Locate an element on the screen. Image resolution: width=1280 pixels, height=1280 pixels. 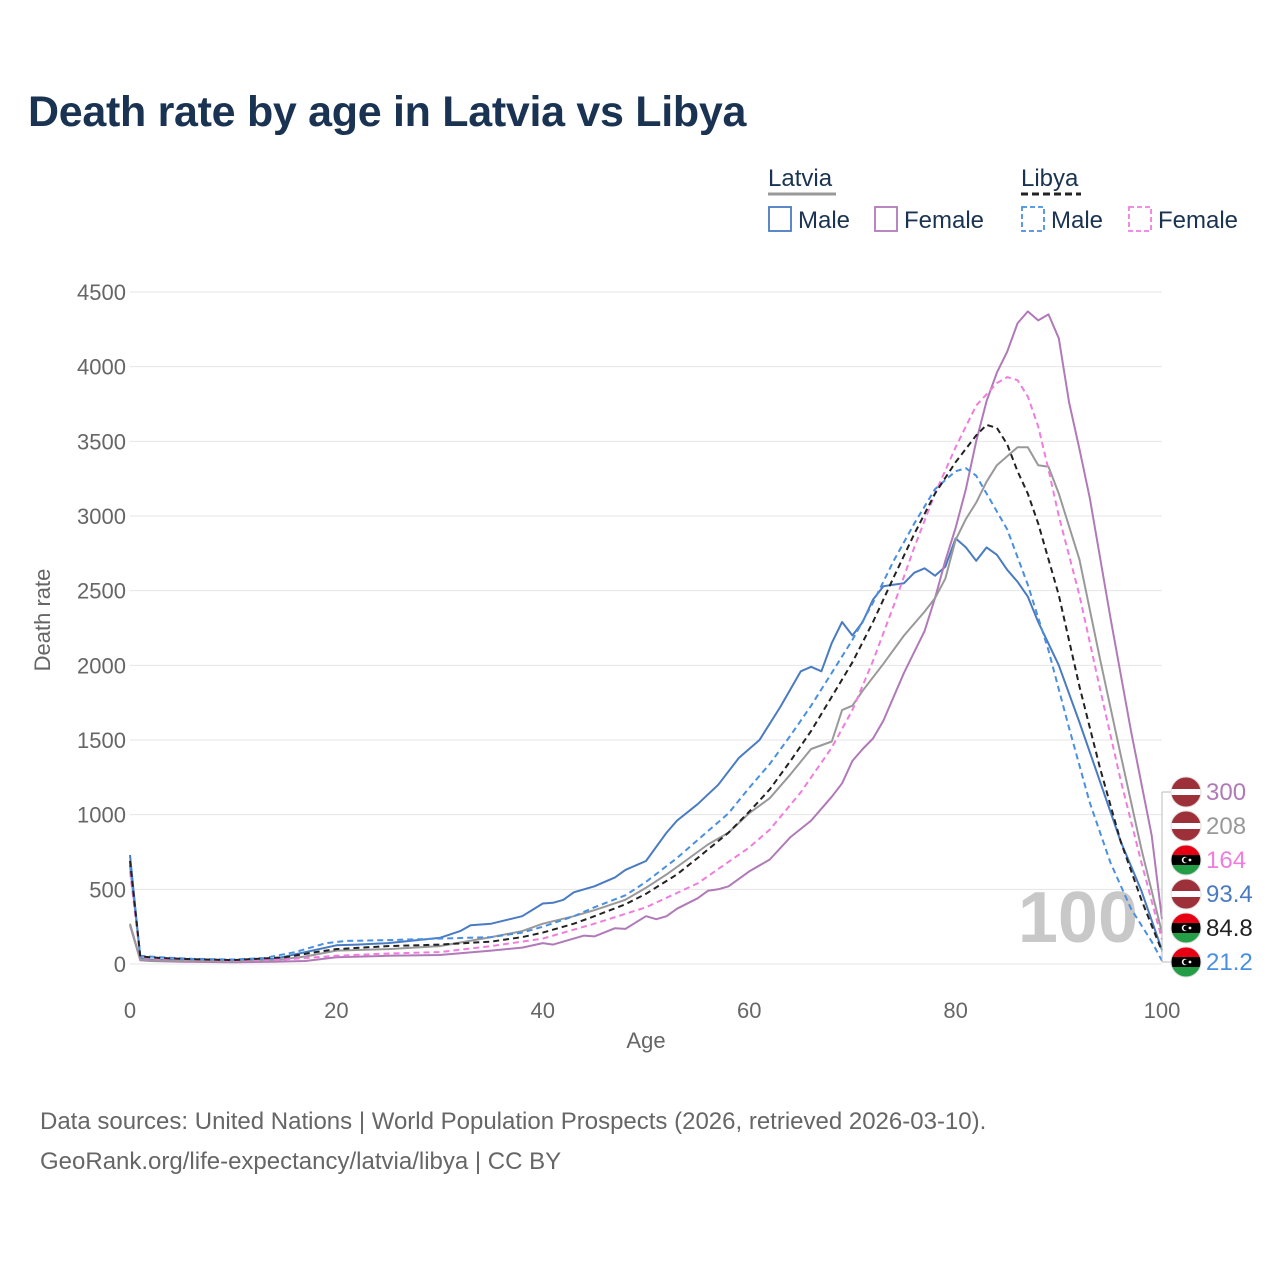
legend-item-libya-female: Female is located at coordinates (1198, 220).